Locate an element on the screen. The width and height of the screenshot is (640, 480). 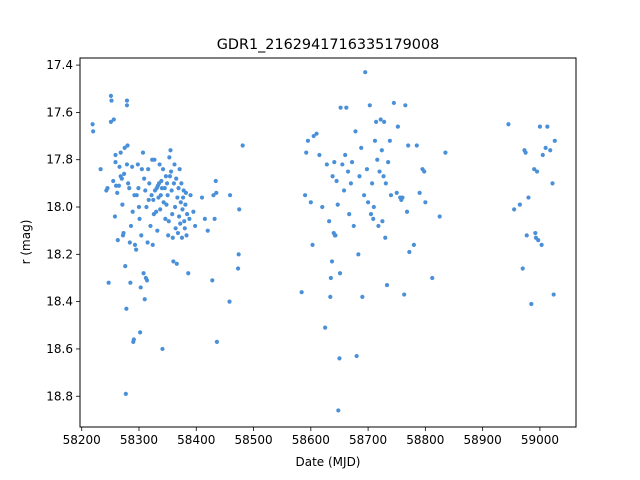
x-tick-label: 58300 is located at coordinates (139, 440).